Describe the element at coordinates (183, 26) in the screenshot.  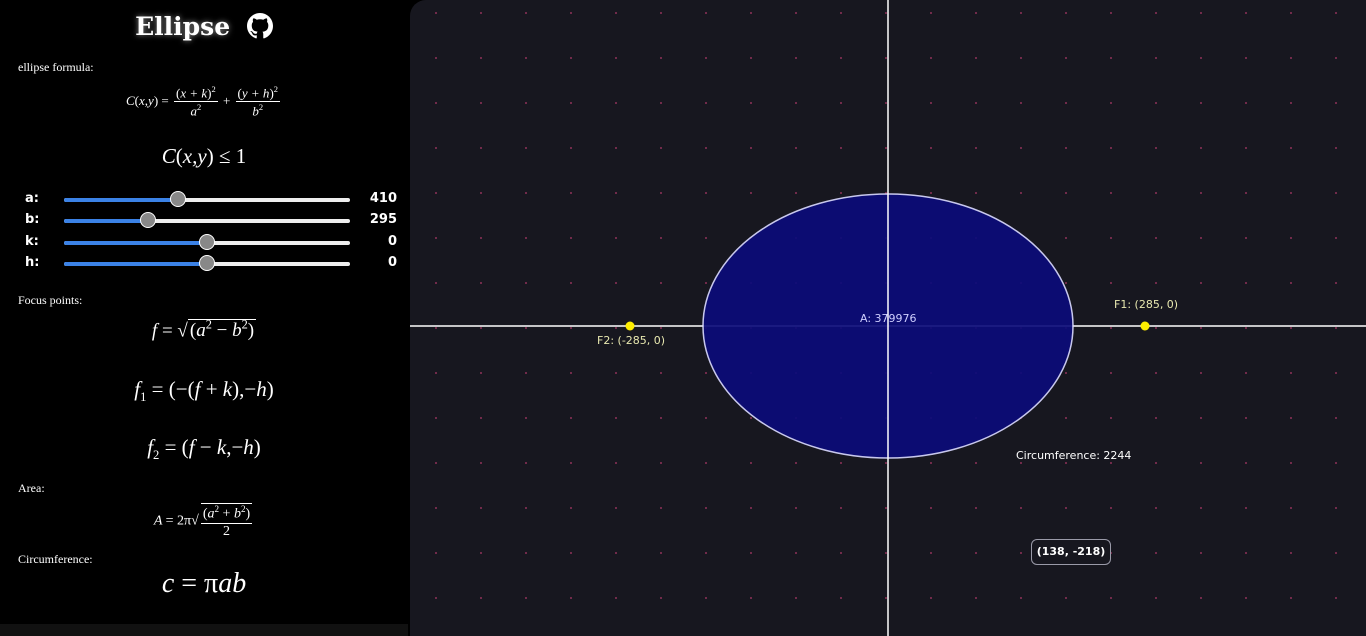
I see `title-text: Ellipse` at that location.